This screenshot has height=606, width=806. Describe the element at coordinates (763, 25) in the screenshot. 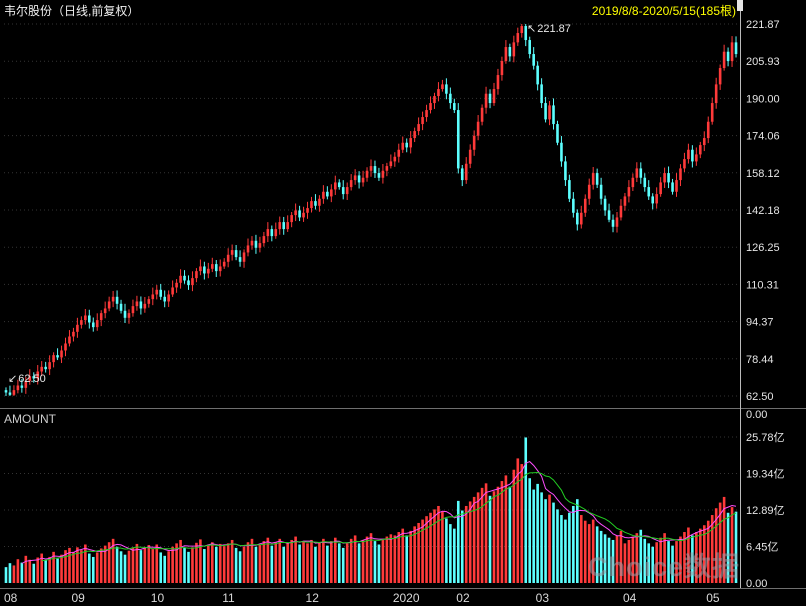

I see `price-axis-label: 221.87` at that location.